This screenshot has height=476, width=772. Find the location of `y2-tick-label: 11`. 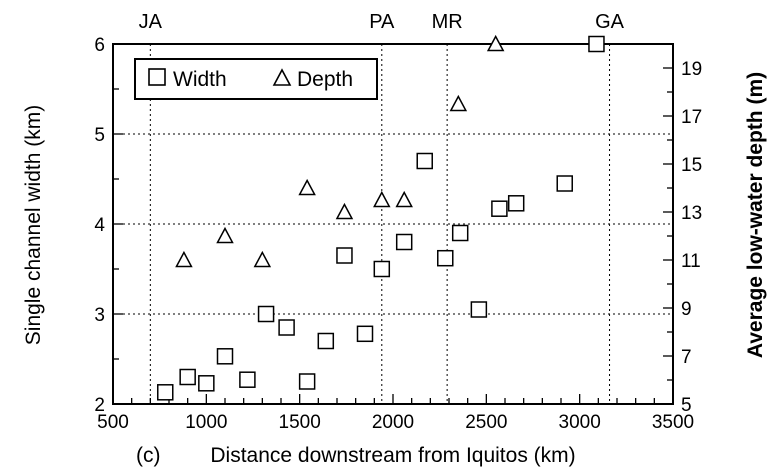

y2-tick-label: 11 is located at coordinates (691, 261).